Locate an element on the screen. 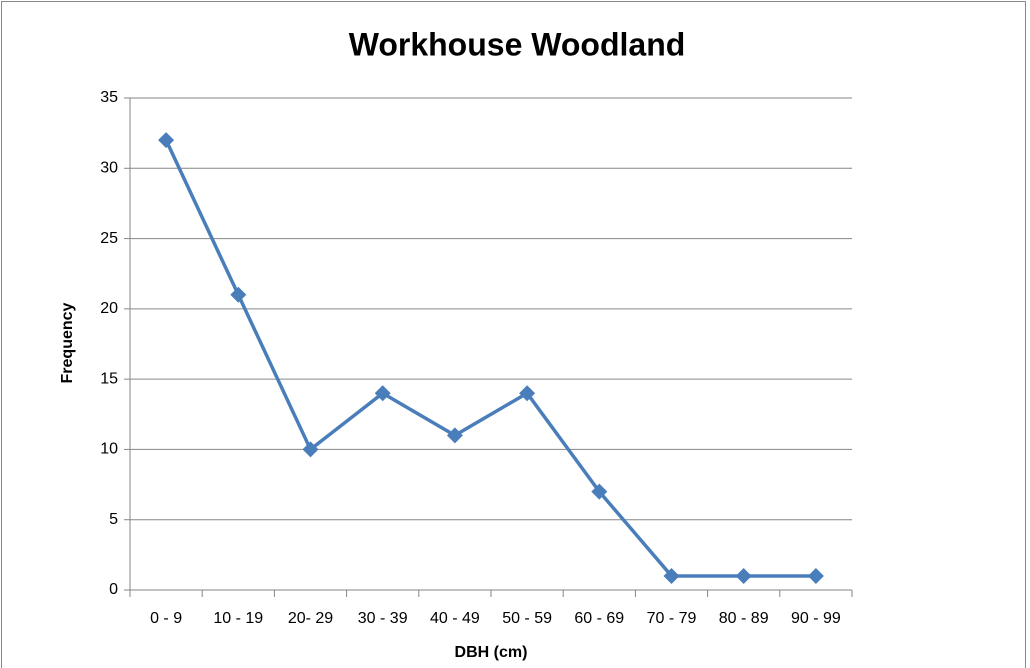  y-tick-label: 15 is located at coordinates (109, 378).